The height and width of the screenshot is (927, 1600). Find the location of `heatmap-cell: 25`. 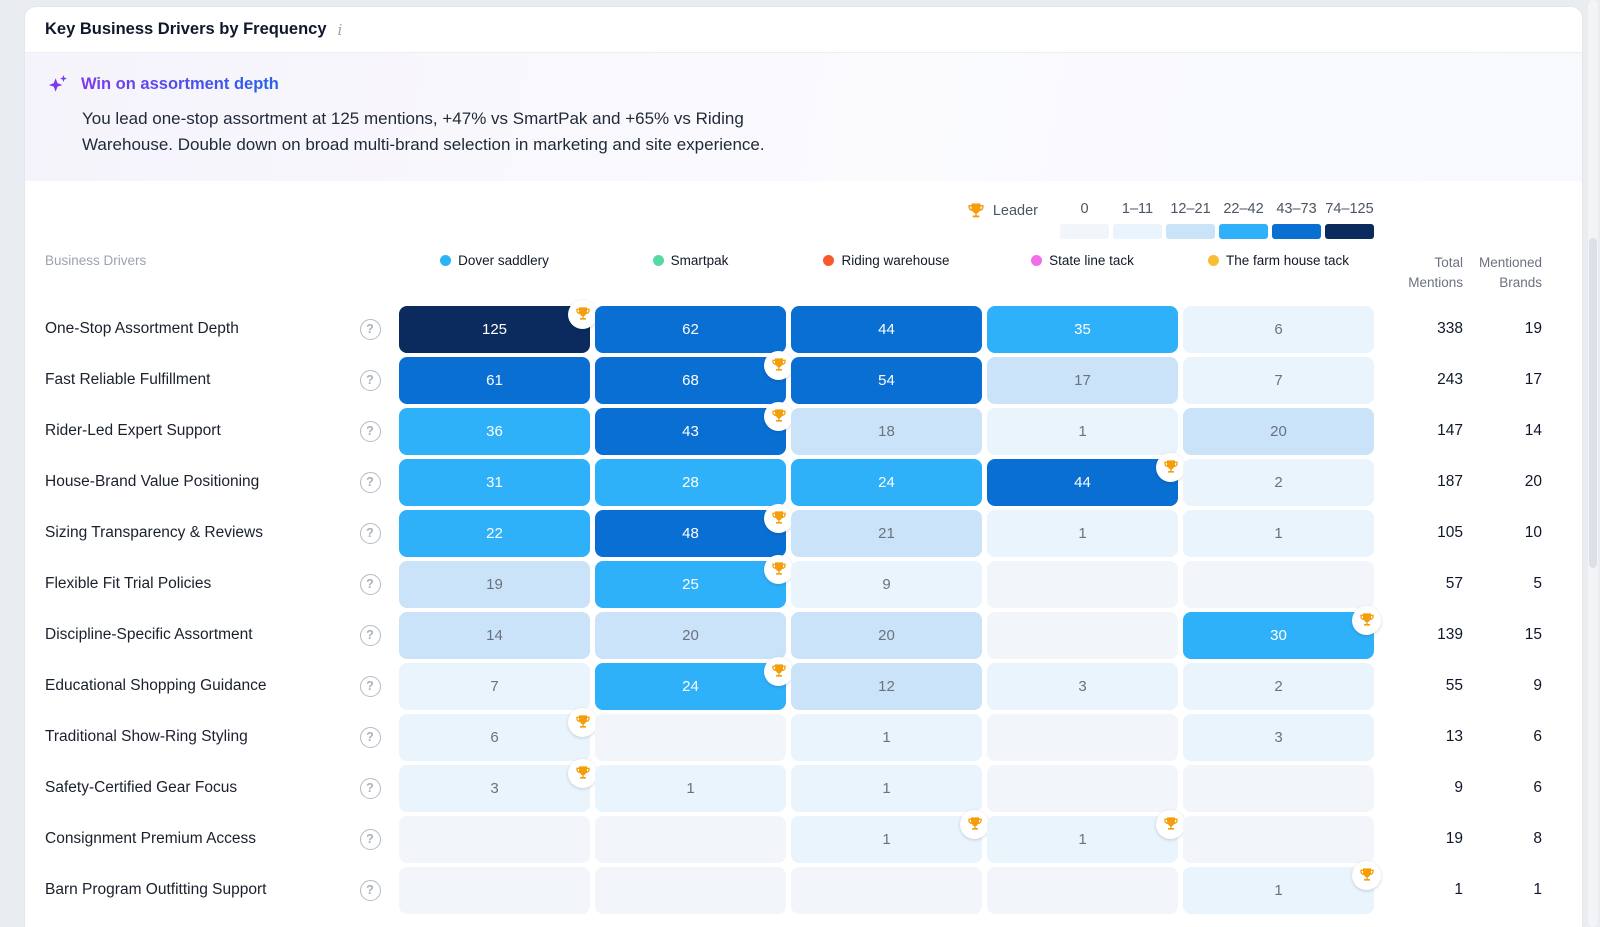

heatmap-cell: 25 is located at coordinates (694, 581).